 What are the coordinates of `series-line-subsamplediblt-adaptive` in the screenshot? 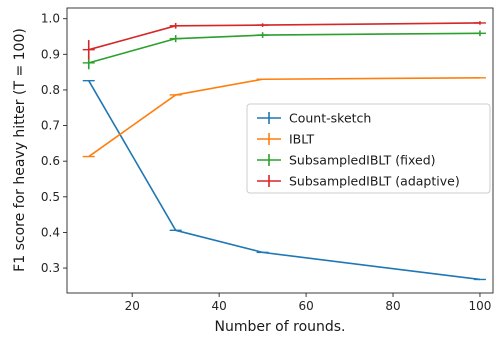 It's located at (284, 36).